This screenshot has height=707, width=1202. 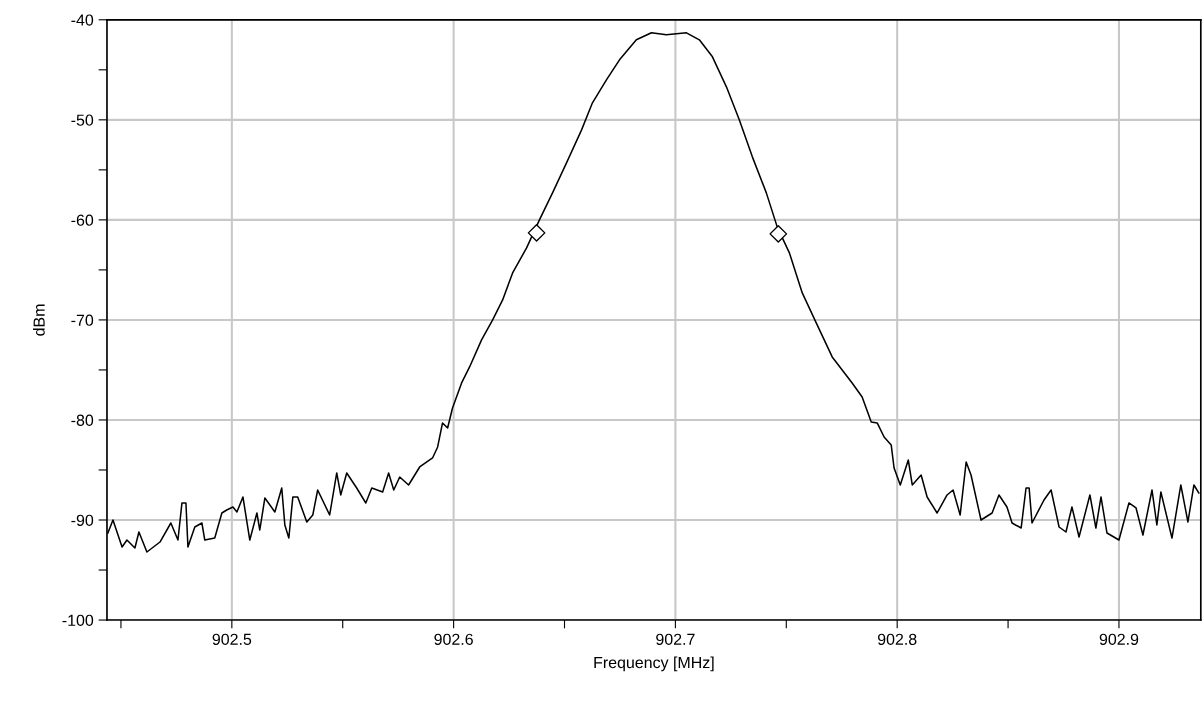 What do you see at coordinates (82, 120) in the screenshot?
I see `y-tick-label: -50` at bounding box center [82, 120].